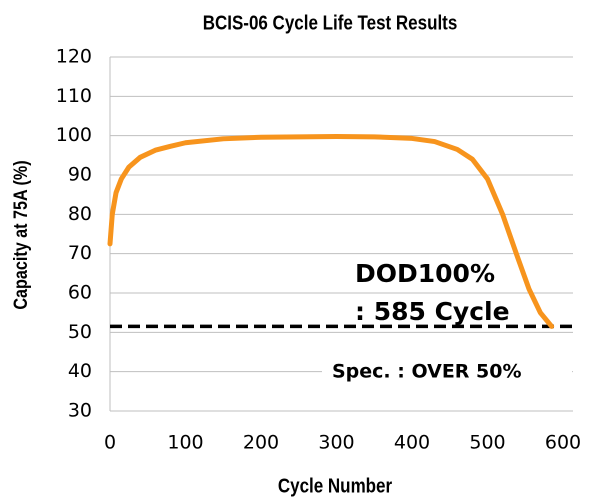  Describe the element at coordinates (74, 135) in the screenshot. I see `y-tick-label: 100` at that location.